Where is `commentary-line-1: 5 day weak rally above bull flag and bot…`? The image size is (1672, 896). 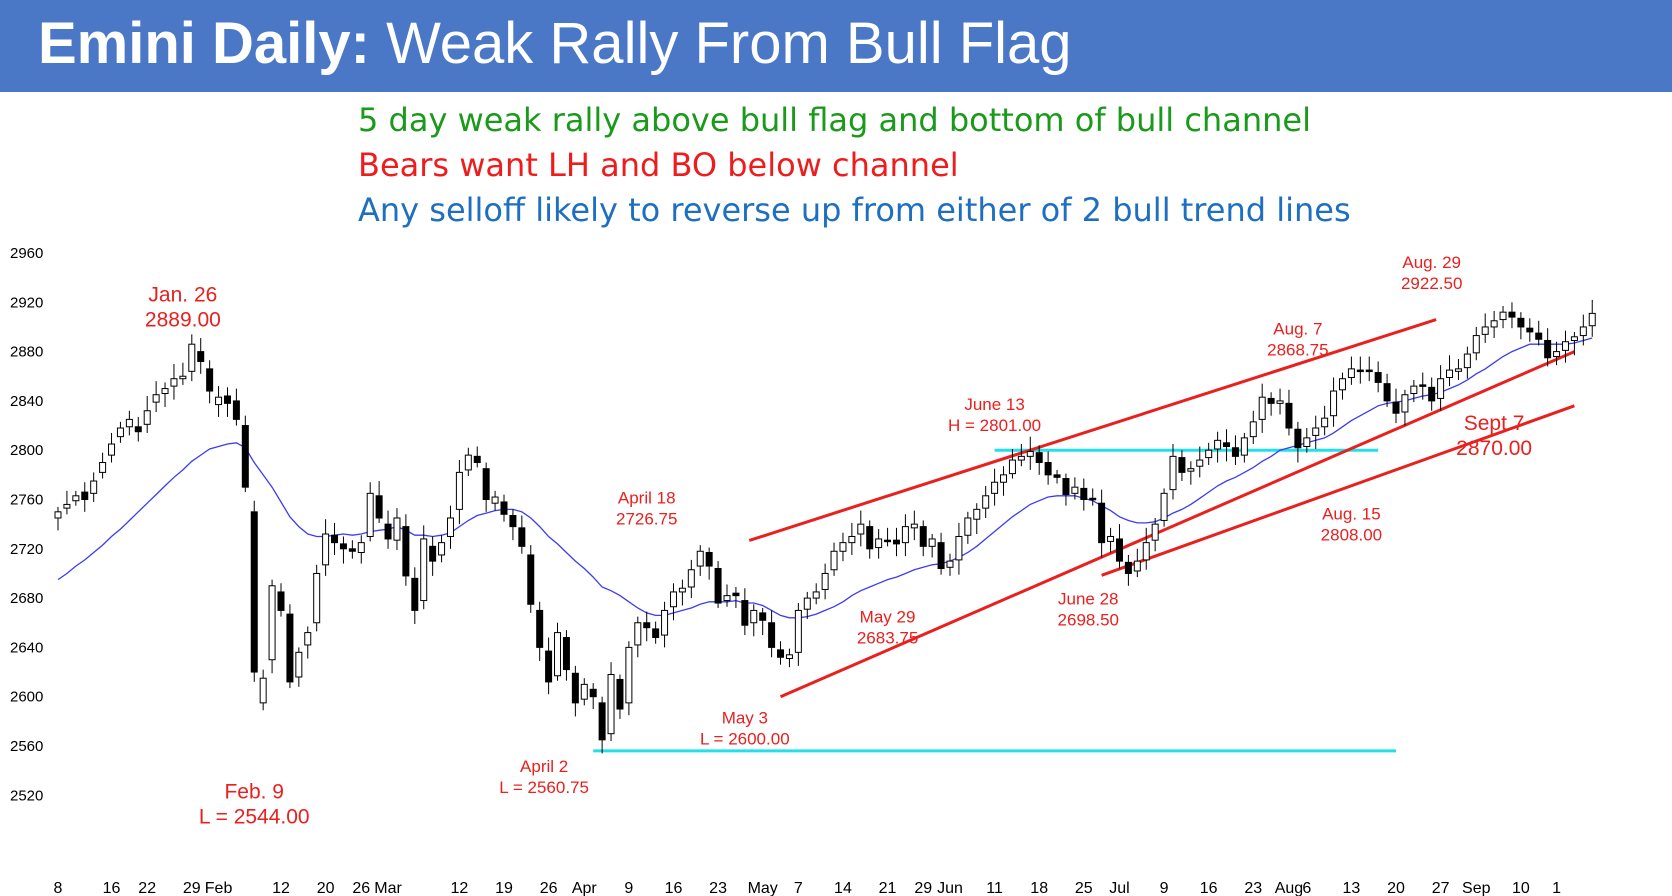 commentary-line-1: 5 day weak rally above bull flag and bot… is located at coordinates (834, 120).